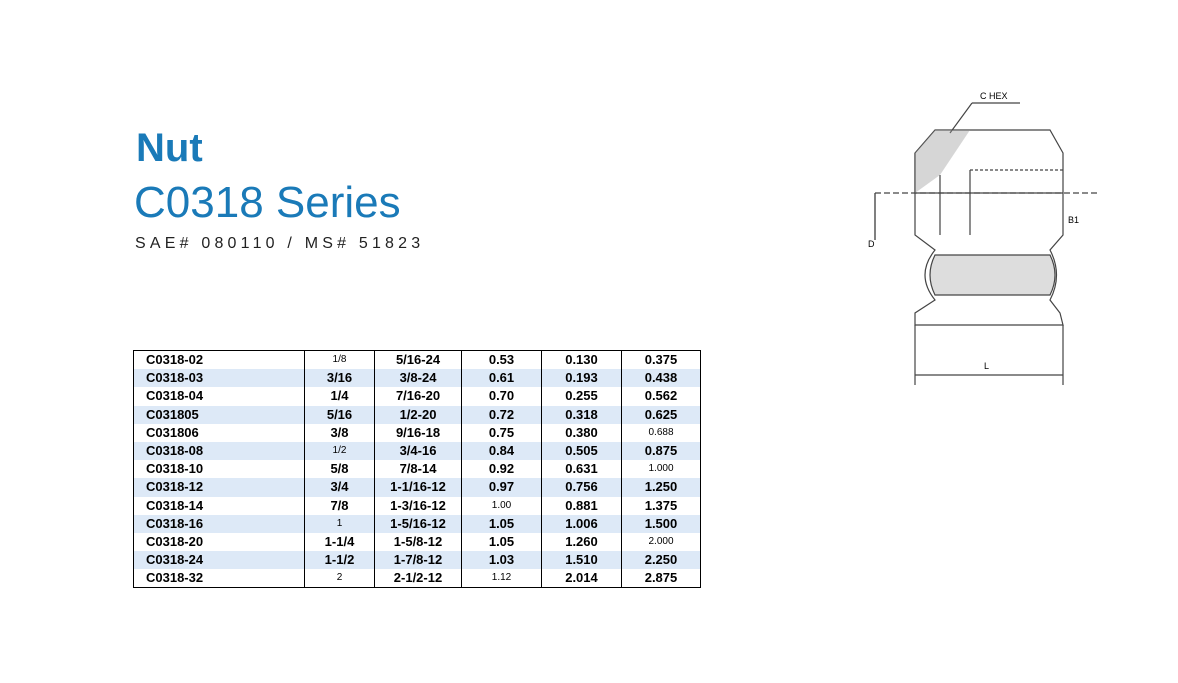  Describe the element at coordinates (661, 360) in the screenshot. I see `table-cell: 0.375` at that location.